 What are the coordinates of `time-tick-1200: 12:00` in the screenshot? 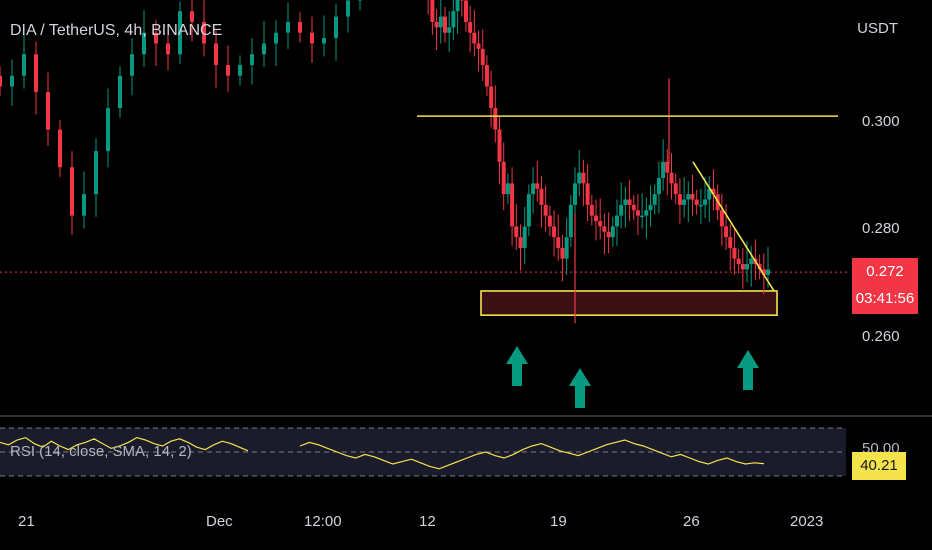 It's located at (323, 521).